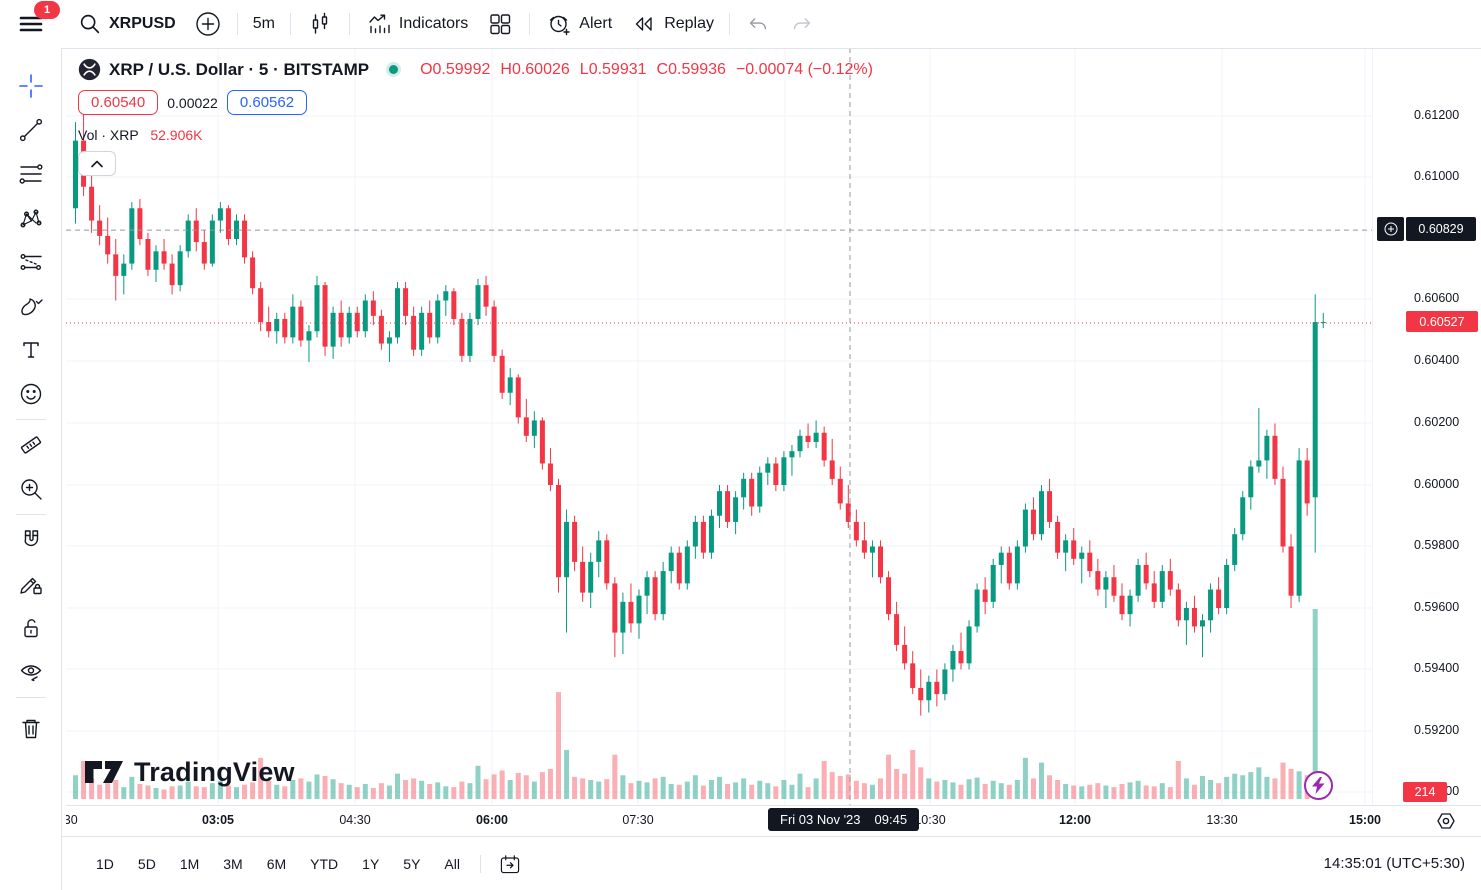 The height and width of the screenshot is (890, 1481). What do you see at coordinates (264, 24) in the screenshot?
I see `interval-button: 5m` at bounding box center [264, 24].